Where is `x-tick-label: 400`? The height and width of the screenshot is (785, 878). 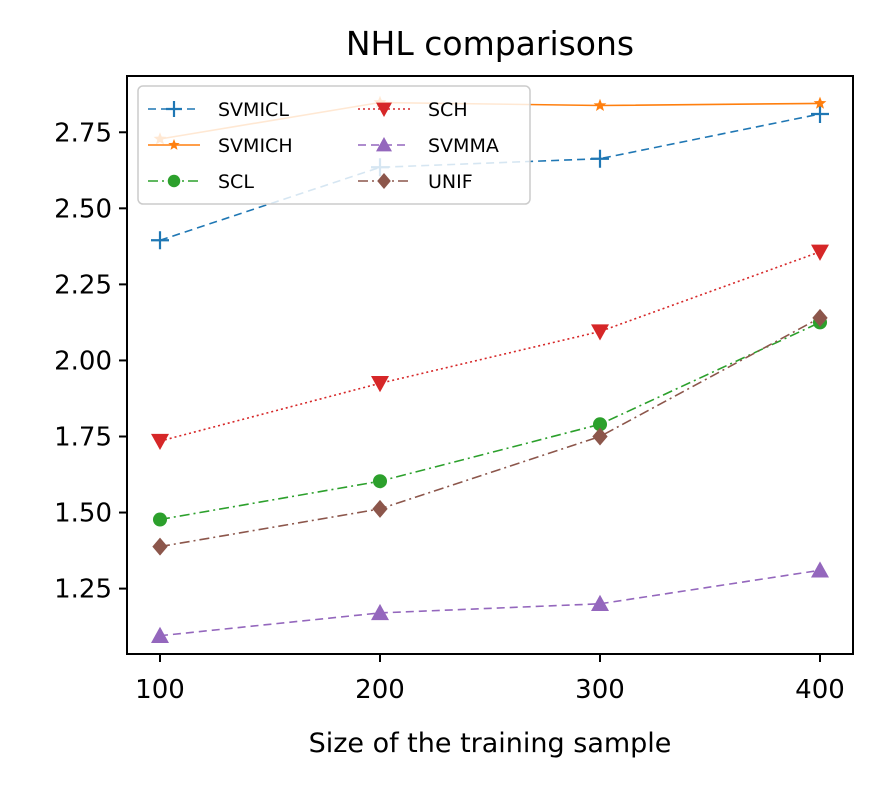
x-tick-label: 400 is located at coordinates (820, 690).